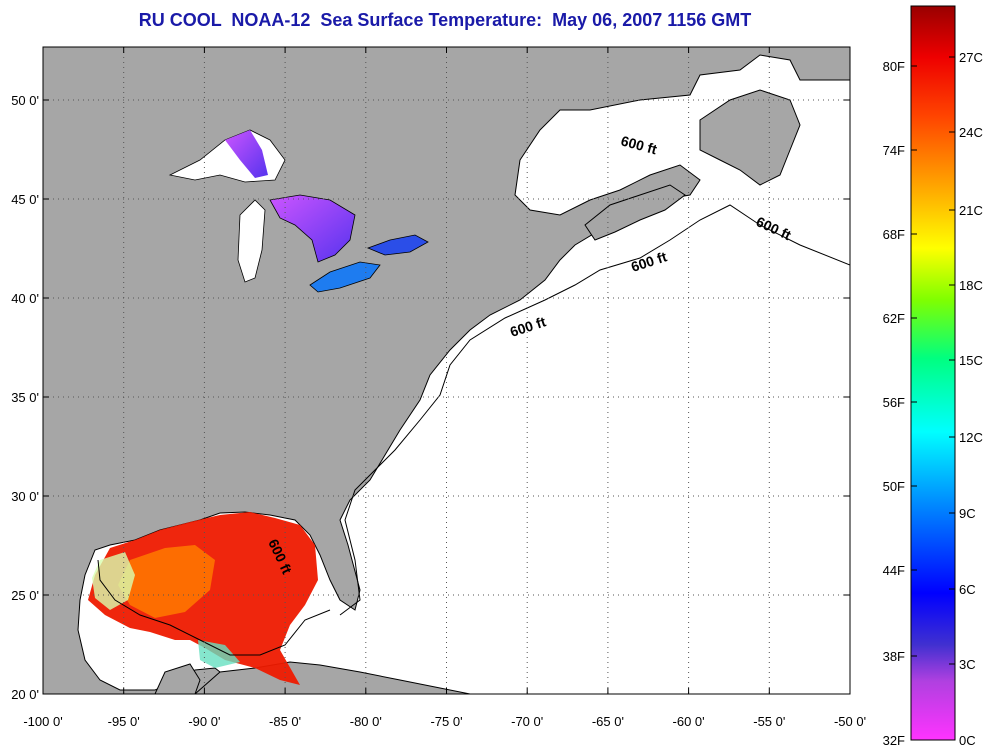 The height and width of the screenshot is (754, 984). Describe the element at coordinates (894, 234) in the screenshot. I see `colorbar-f-label: 68F` at that location.